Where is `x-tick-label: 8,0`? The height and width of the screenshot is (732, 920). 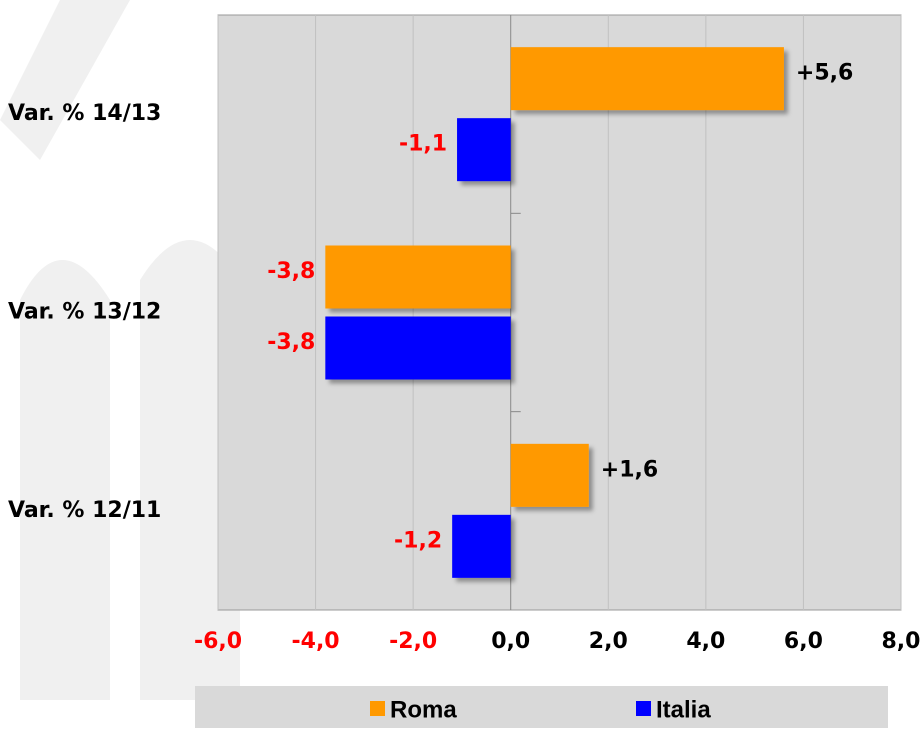 x-tick-label: 8,0 is located at coordinates (901, 641).